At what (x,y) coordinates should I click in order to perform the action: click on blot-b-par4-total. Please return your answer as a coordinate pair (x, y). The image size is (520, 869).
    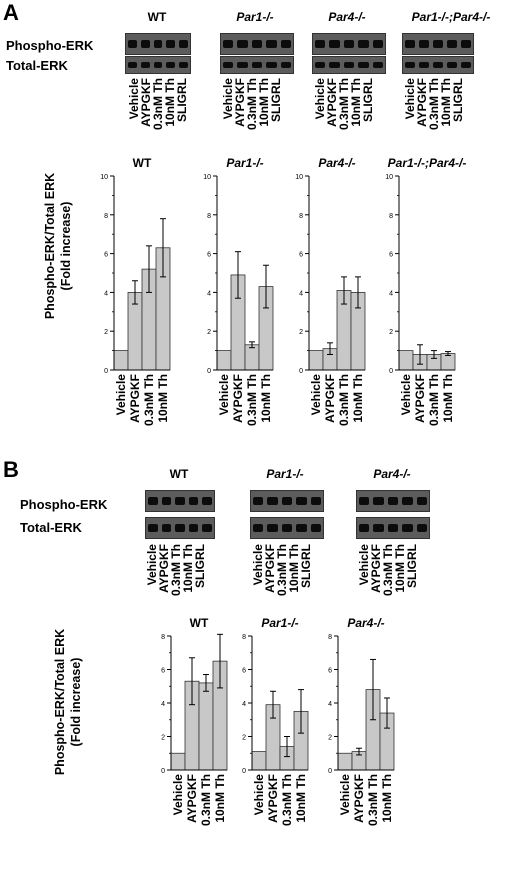
    Looking at the image, I should click on (393, 528).